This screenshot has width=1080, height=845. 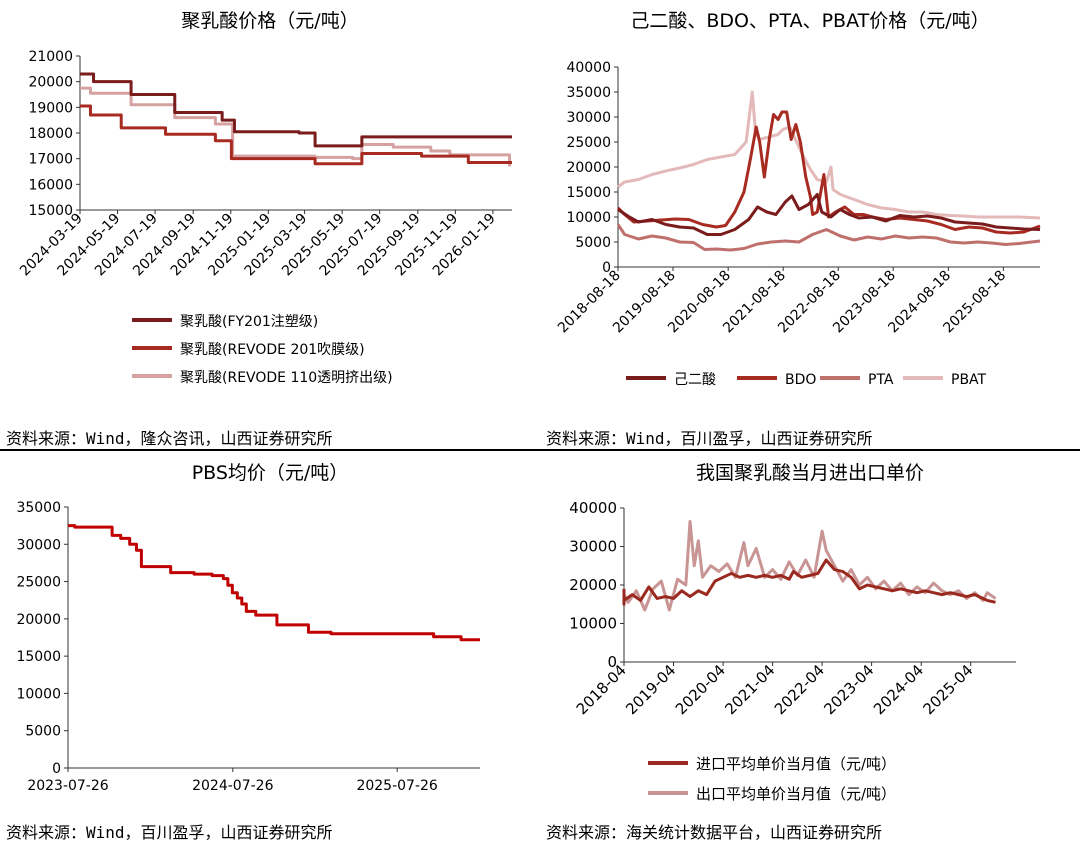 I want to click on x-tick-label: 2019-04, so click(x=650, y=689).